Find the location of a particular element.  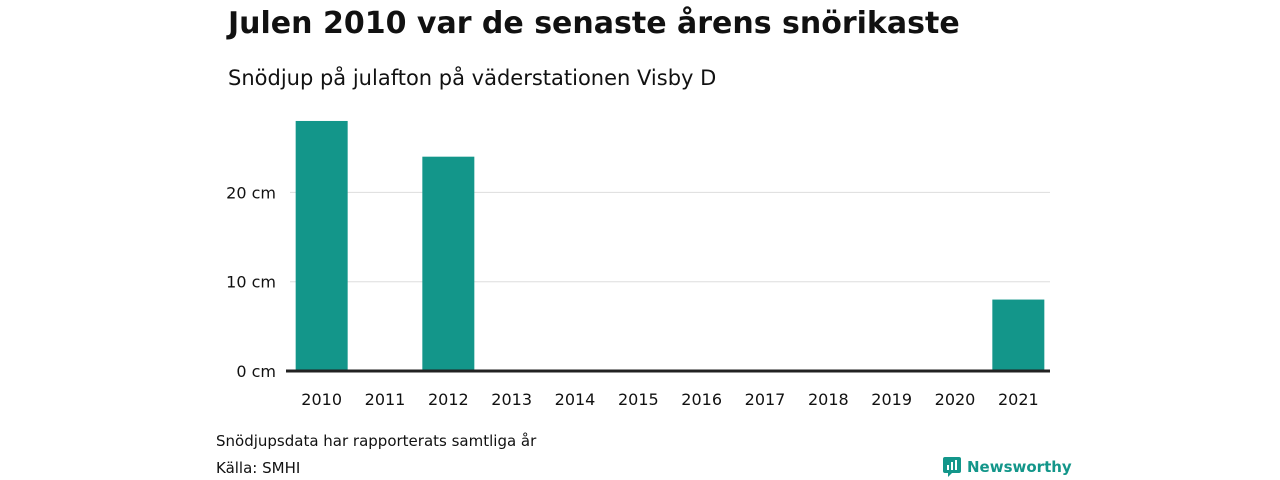

x-tick-label: 2013 is located at coordinates (511, 399).